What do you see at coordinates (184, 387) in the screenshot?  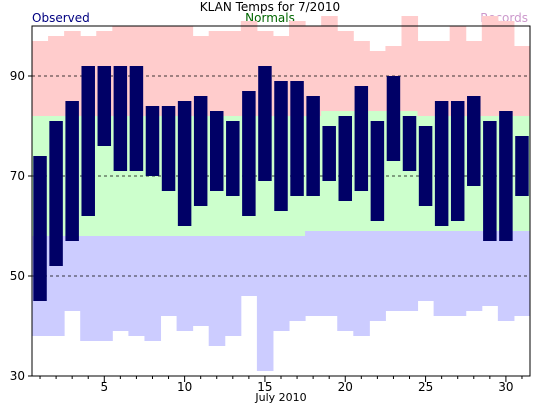 I see `x-tick-label-10: 10` at bounding box center [184, 387].